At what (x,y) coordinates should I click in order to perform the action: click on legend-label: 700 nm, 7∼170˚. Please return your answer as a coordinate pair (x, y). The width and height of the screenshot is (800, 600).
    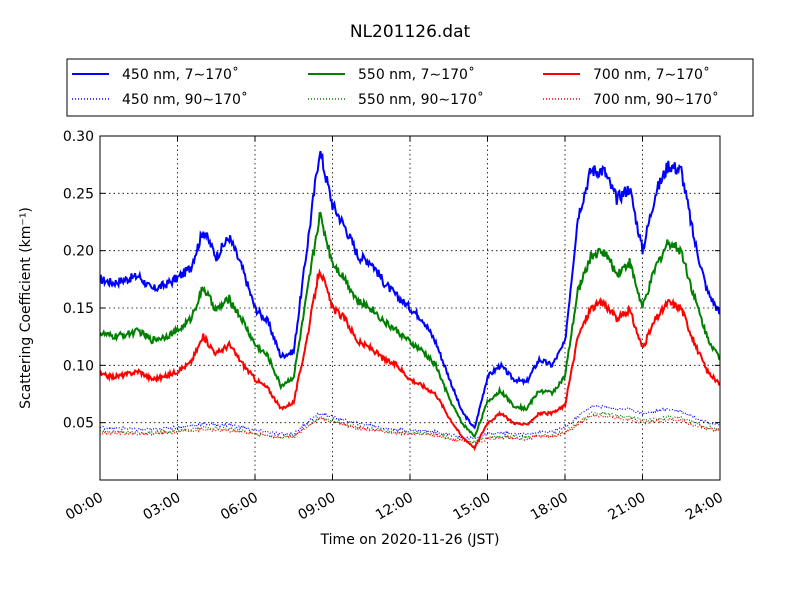
    Looking at the image, I should click on (651, 74).